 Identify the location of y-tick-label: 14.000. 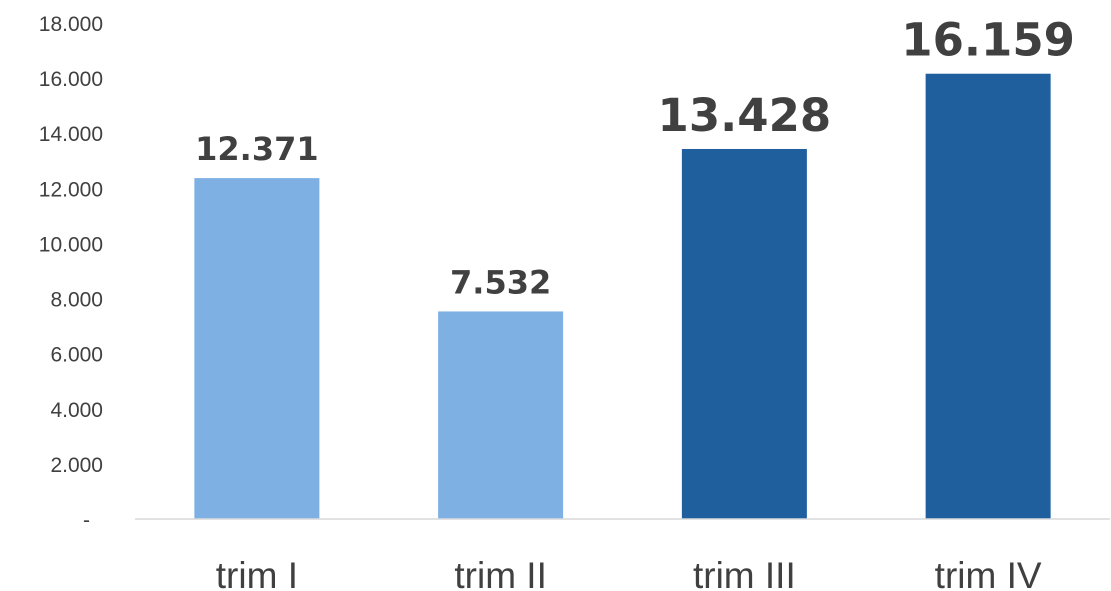
(71, 134).